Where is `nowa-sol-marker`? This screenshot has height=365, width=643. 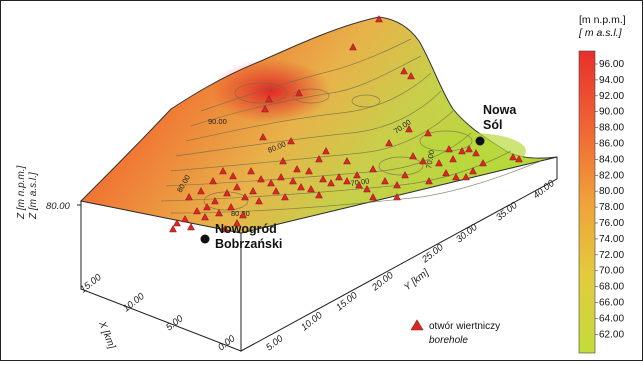 nowa-sol-marker is located at coordinates (480, 141).